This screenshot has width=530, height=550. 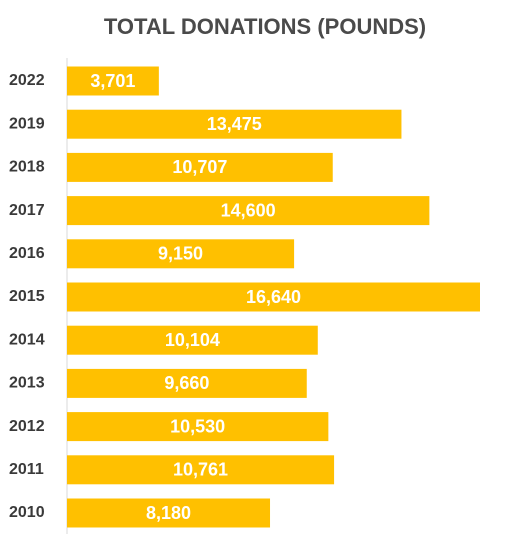 I want to click on bar-2022, so click(x=113, y=81).